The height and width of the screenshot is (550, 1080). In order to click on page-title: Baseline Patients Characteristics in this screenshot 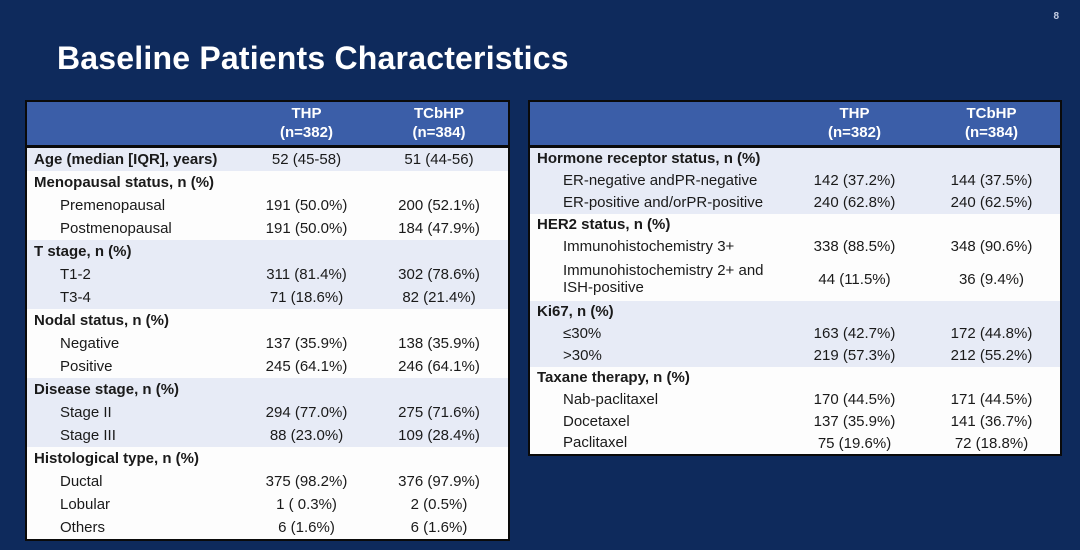, I will do `click(313, 58)`.